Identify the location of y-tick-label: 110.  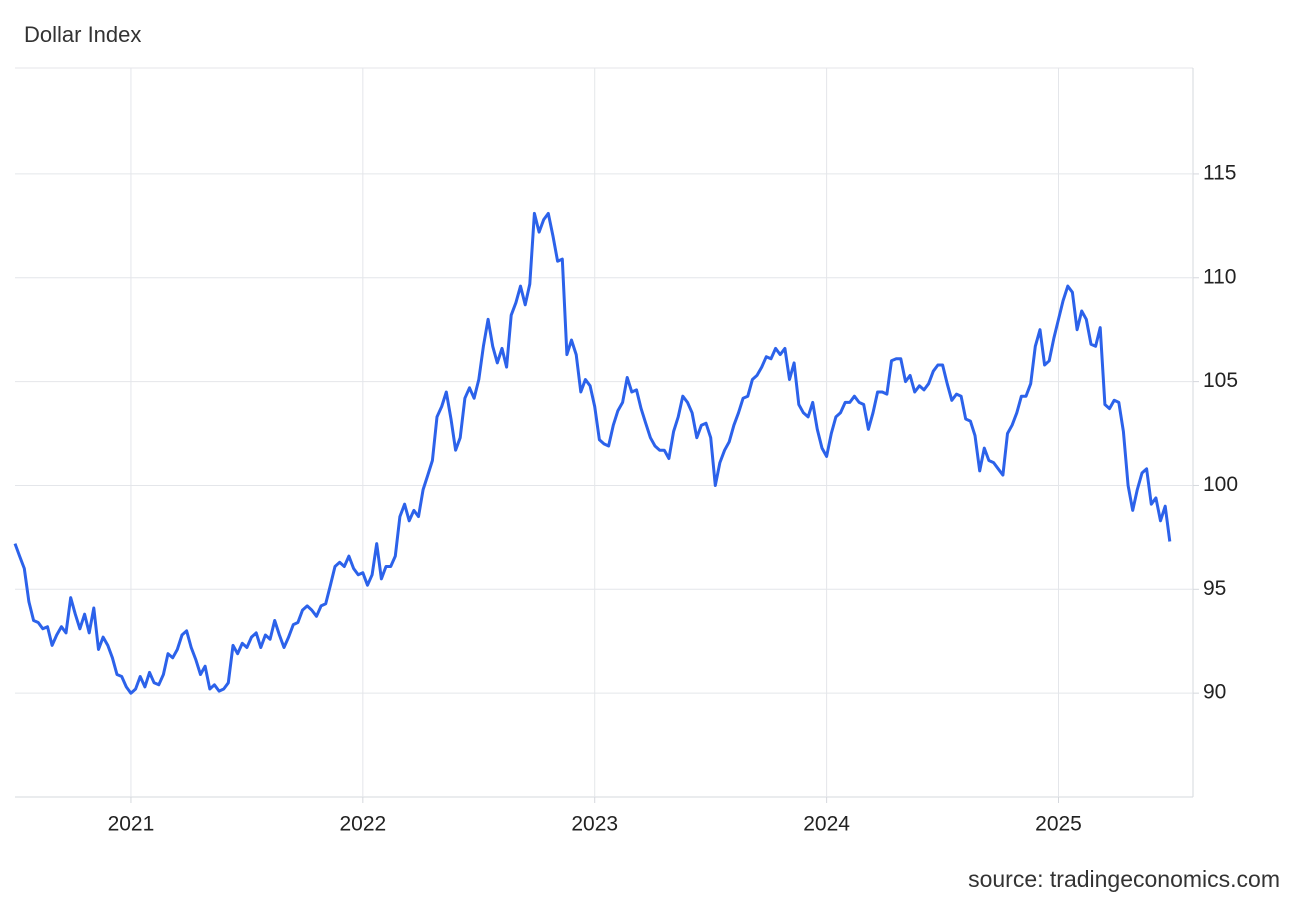
(1219, 276).